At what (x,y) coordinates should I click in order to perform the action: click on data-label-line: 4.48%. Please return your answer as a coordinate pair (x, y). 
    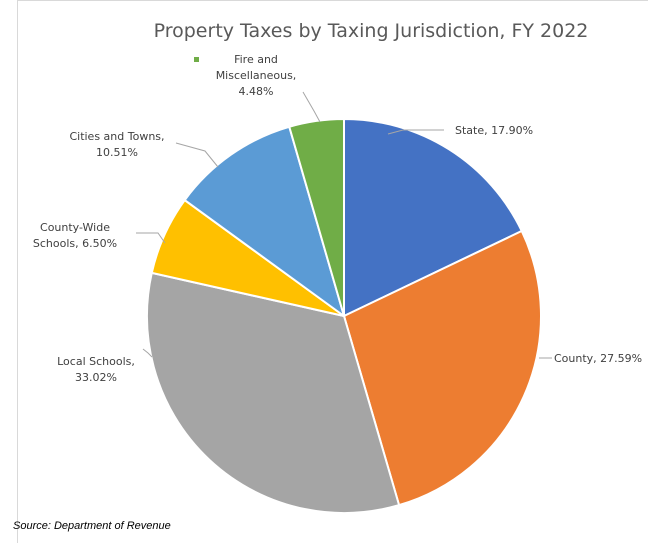
    Looking at the image, I should click on (256, 91).